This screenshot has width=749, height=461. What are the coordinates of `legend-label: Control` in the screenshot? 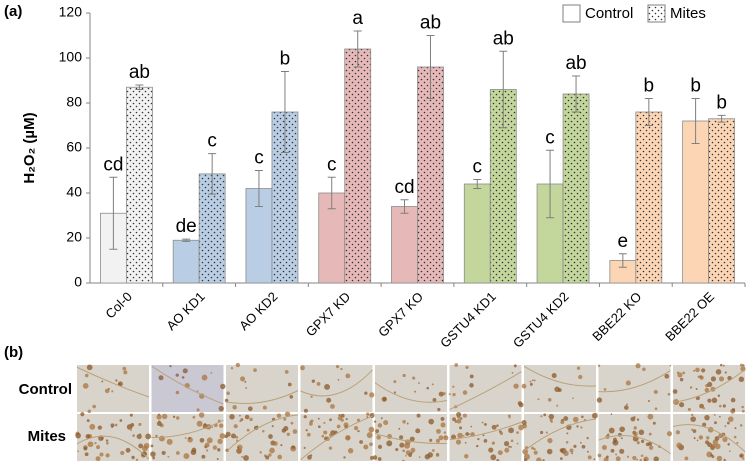 It's located at (609, 13).